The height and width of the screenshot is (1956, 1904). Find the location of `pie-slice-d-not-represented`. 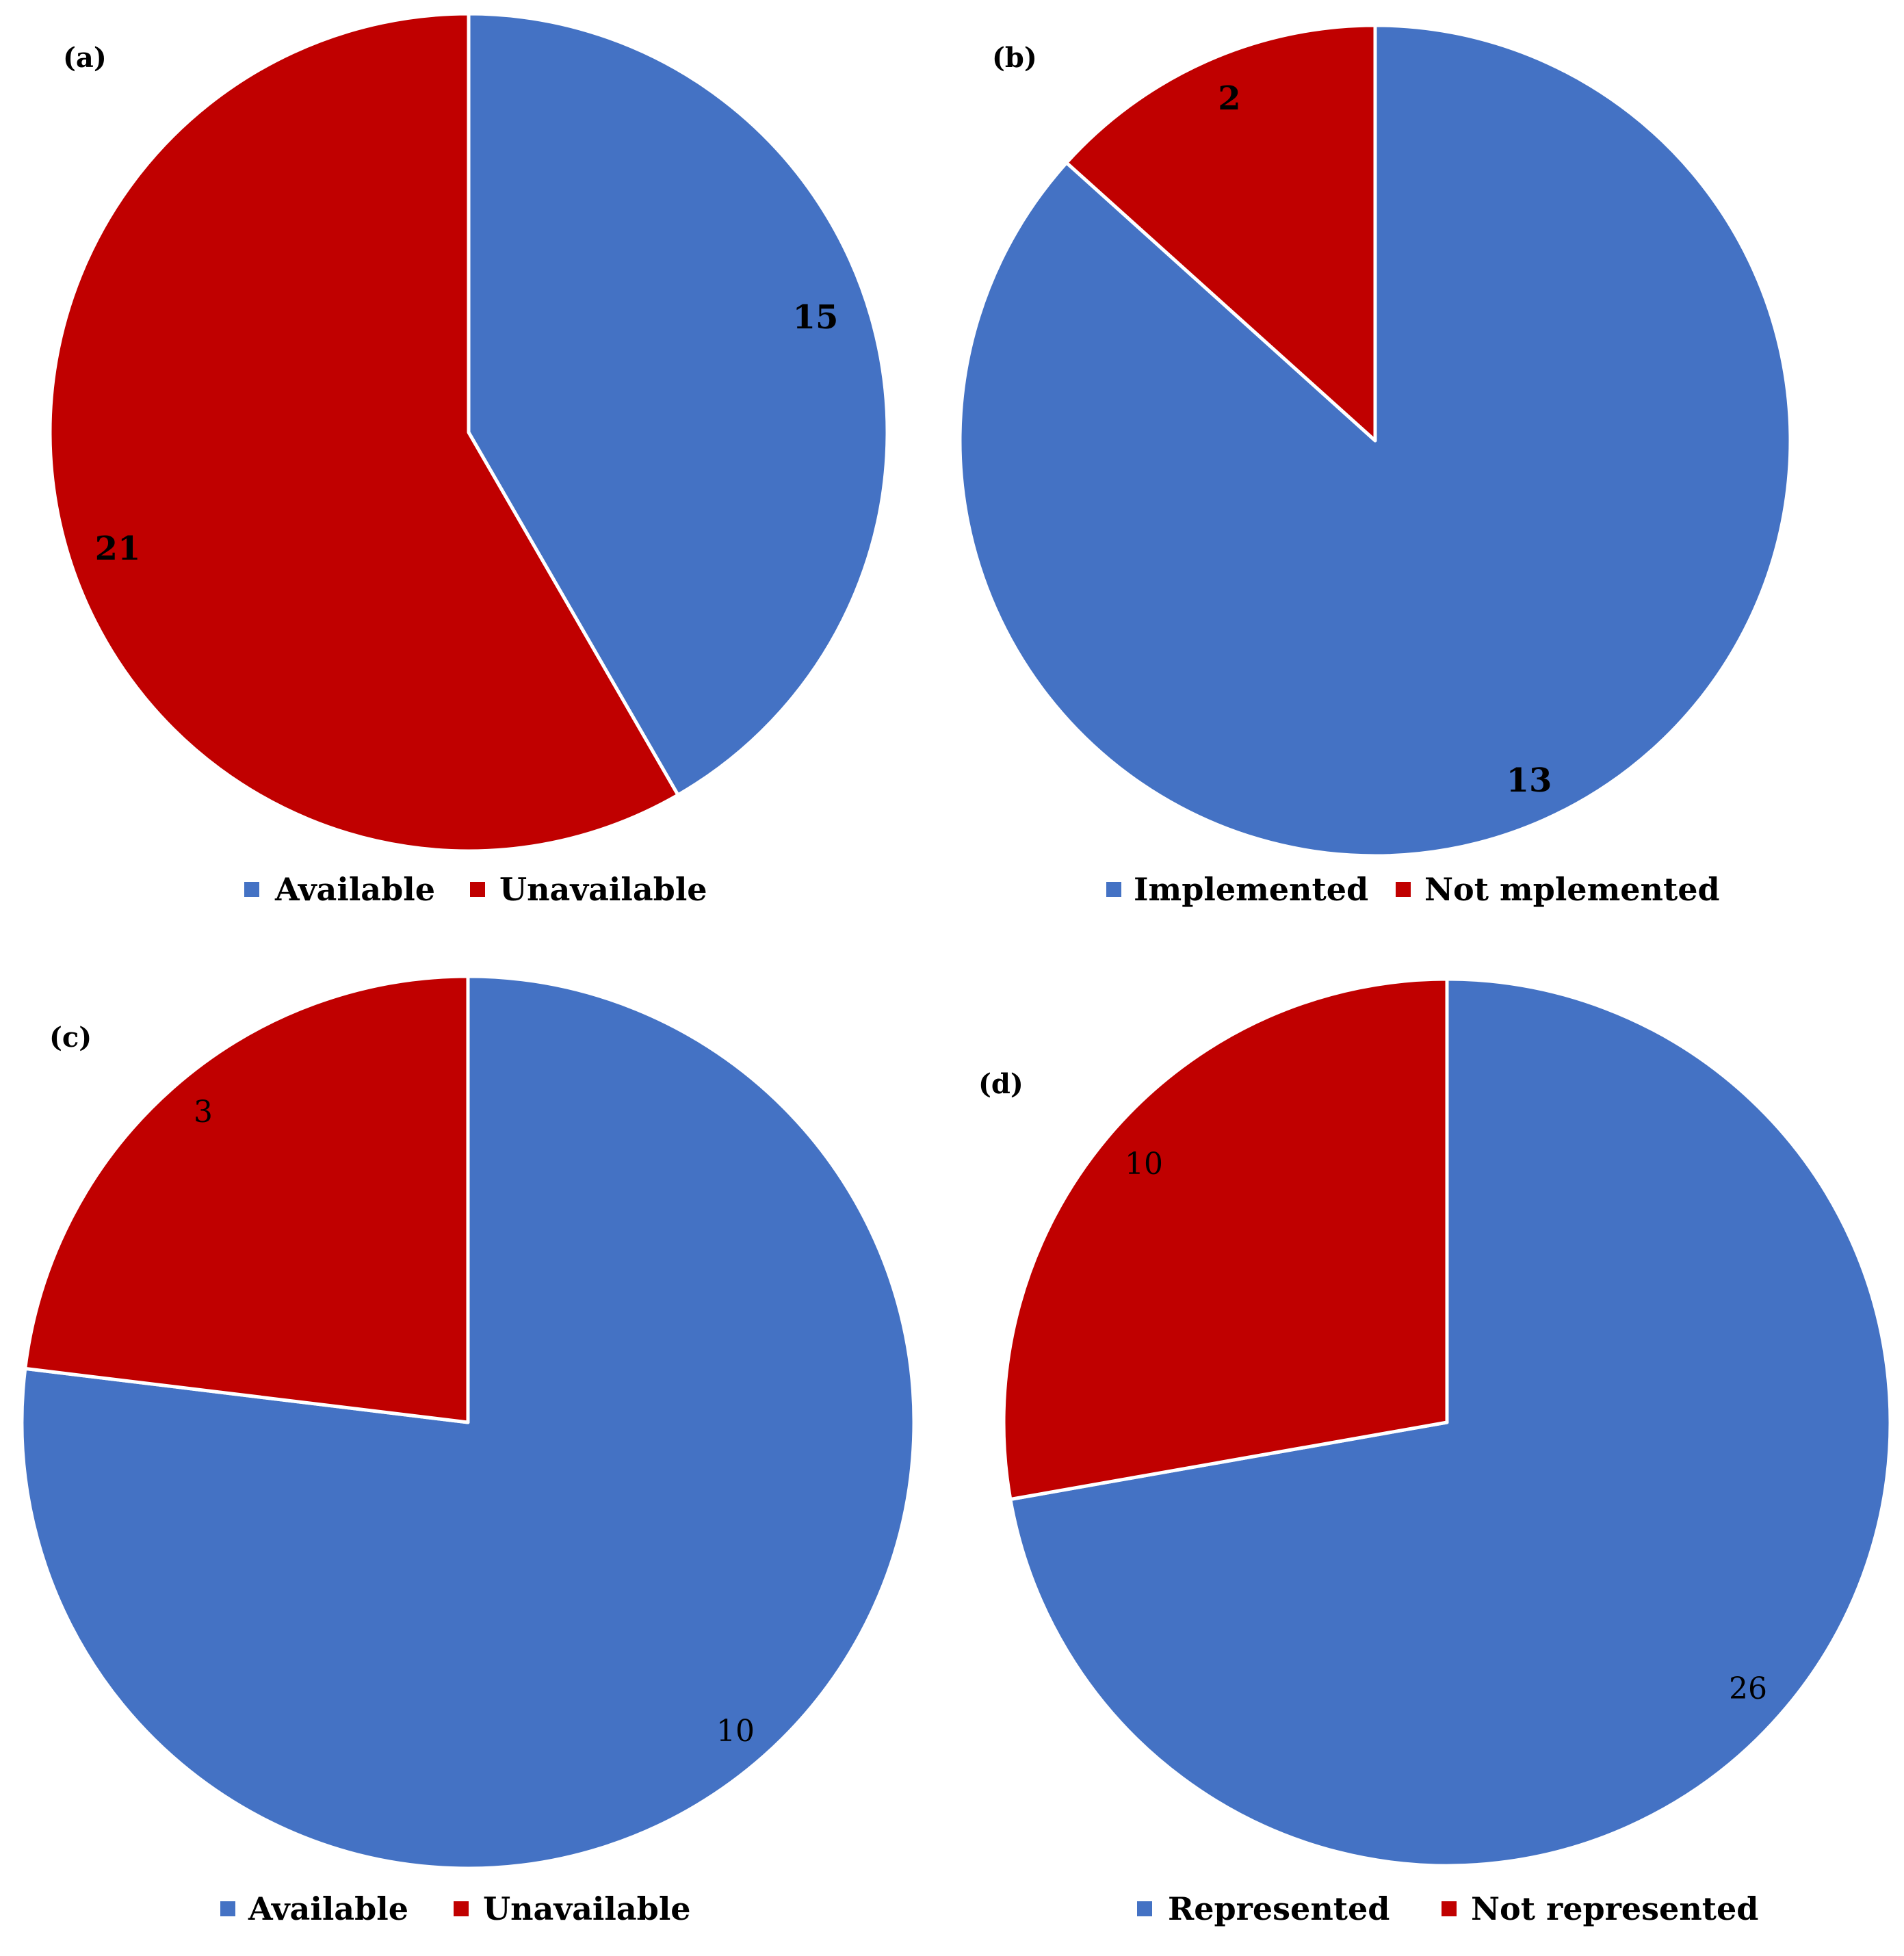

pie-slice-d-not-represented is located at coordinates (1225, 1240).